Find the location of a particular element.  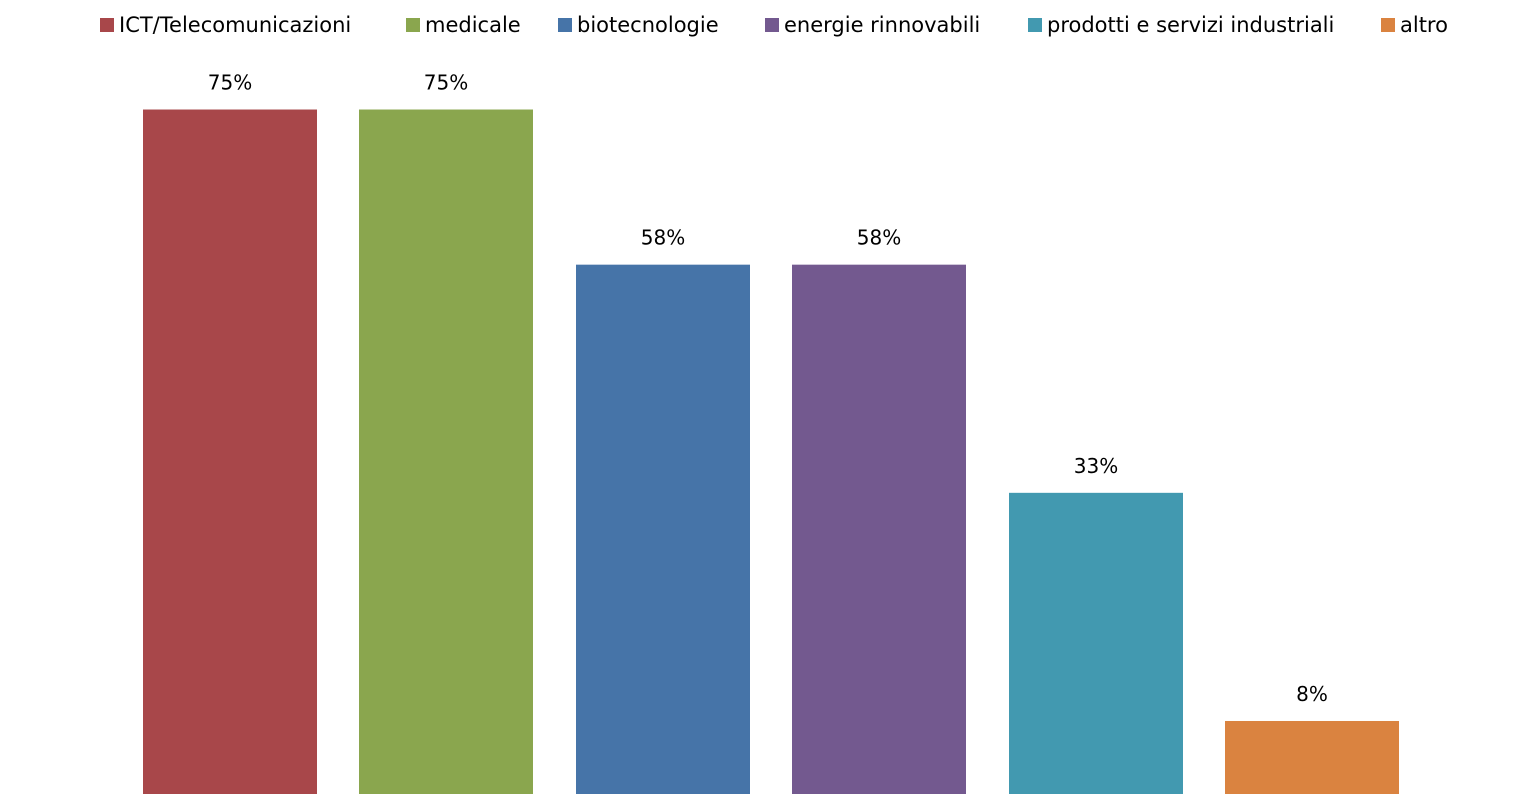

bar-energie-rinnovabili is located at coordinates (879, 529).